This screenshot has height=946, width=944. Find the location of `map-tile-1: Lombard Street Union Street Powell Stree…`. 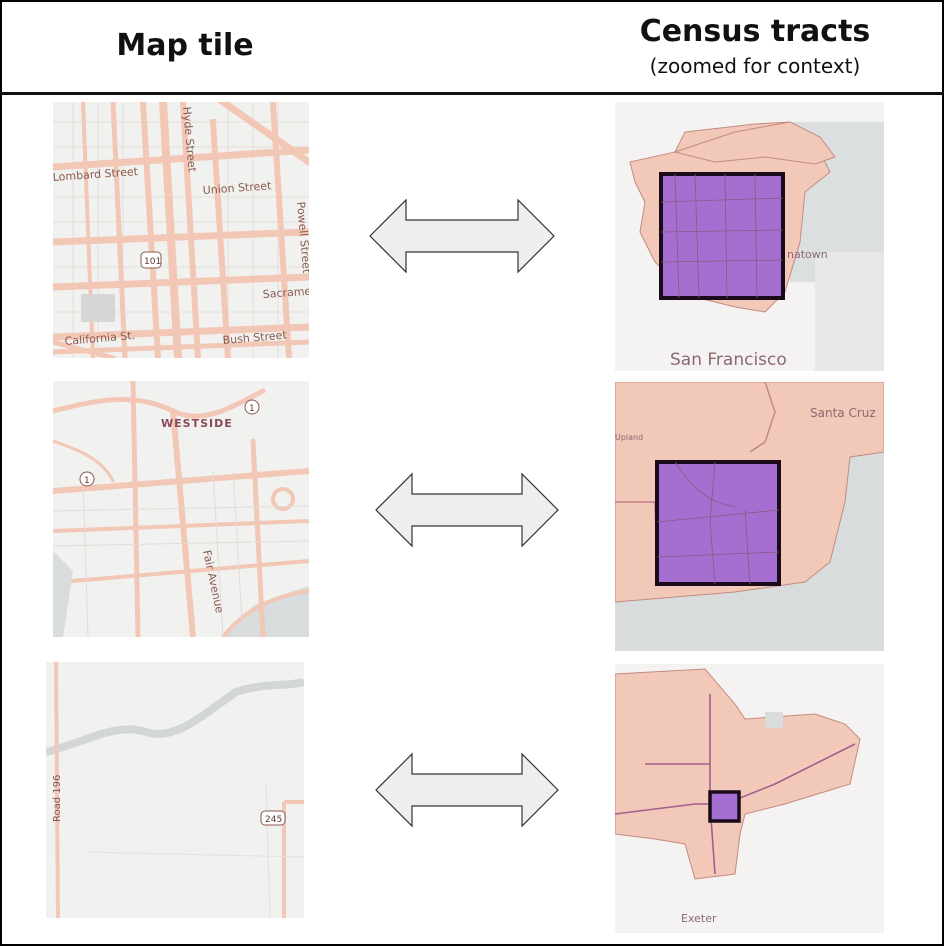

map-tile-1: Lombard Street Union Street Powell Stree… is located at coordinates (181, 230).